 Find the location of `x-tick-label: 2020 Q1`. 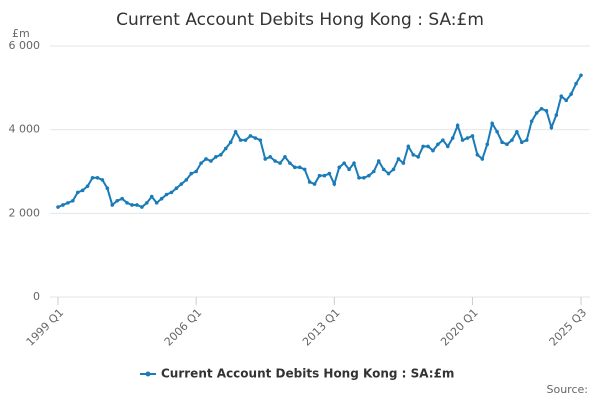

x-tick-label: 2020 Q1 is located at coordinates (459, 327).